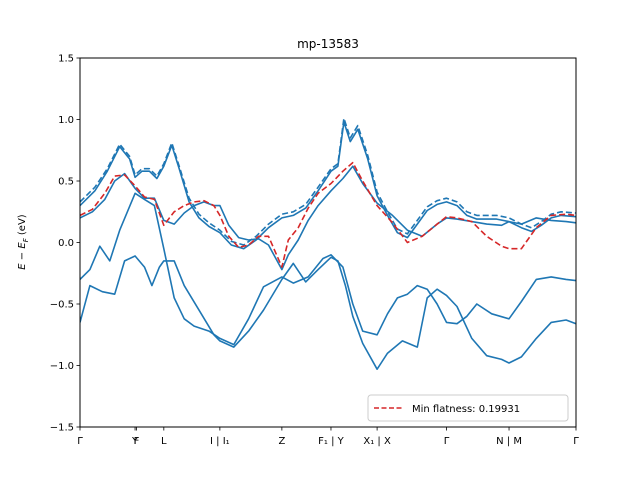 The image size is (640, 480). I want to click on y-axis-label: E − EF (eV), so click(23, 242).